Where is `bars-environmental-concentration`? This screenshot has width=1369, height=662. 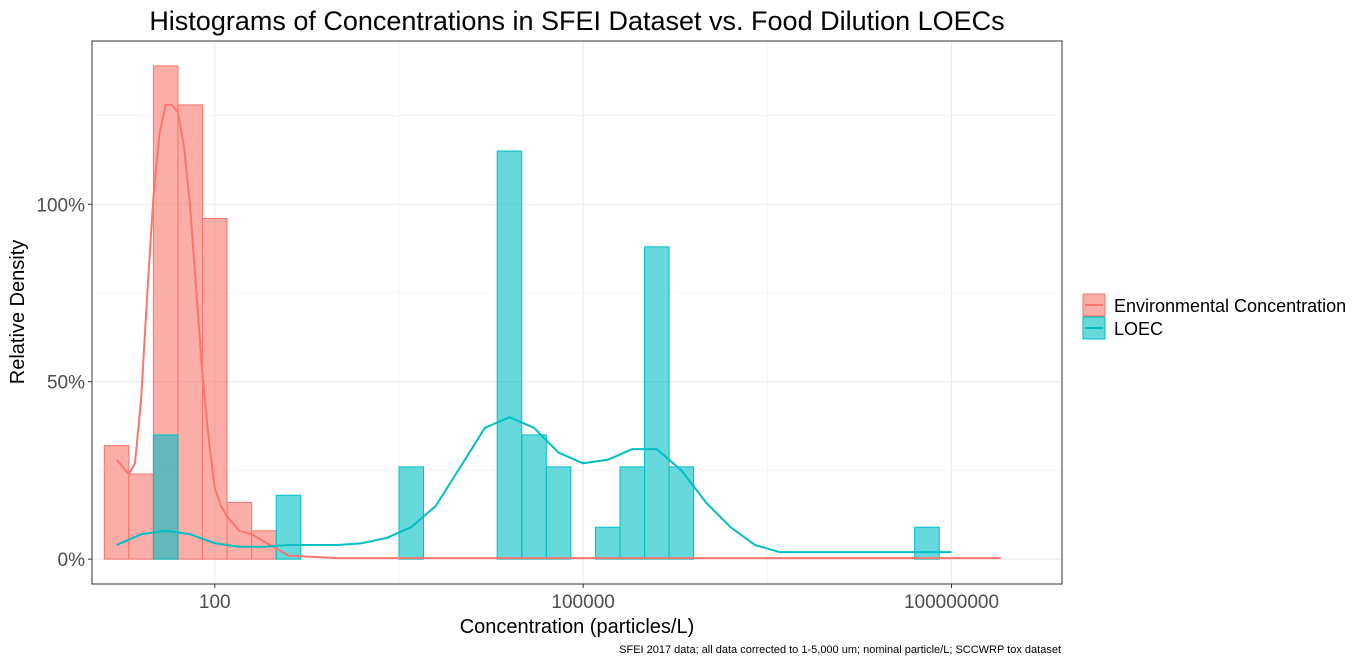 bars-environmental-concentration is located at coordinates (190, 312).